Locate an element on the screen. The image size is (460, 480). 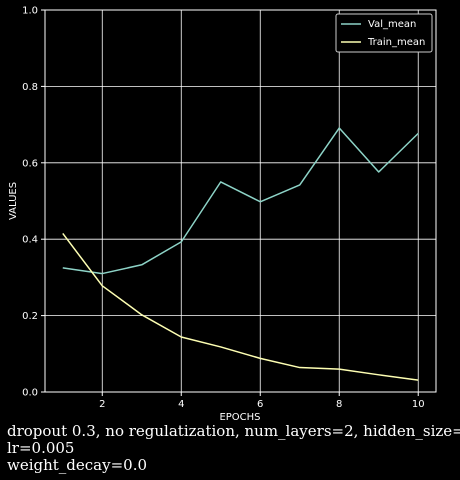
caption-line-2: lr=0.005 is located at coordinates (41, 448).